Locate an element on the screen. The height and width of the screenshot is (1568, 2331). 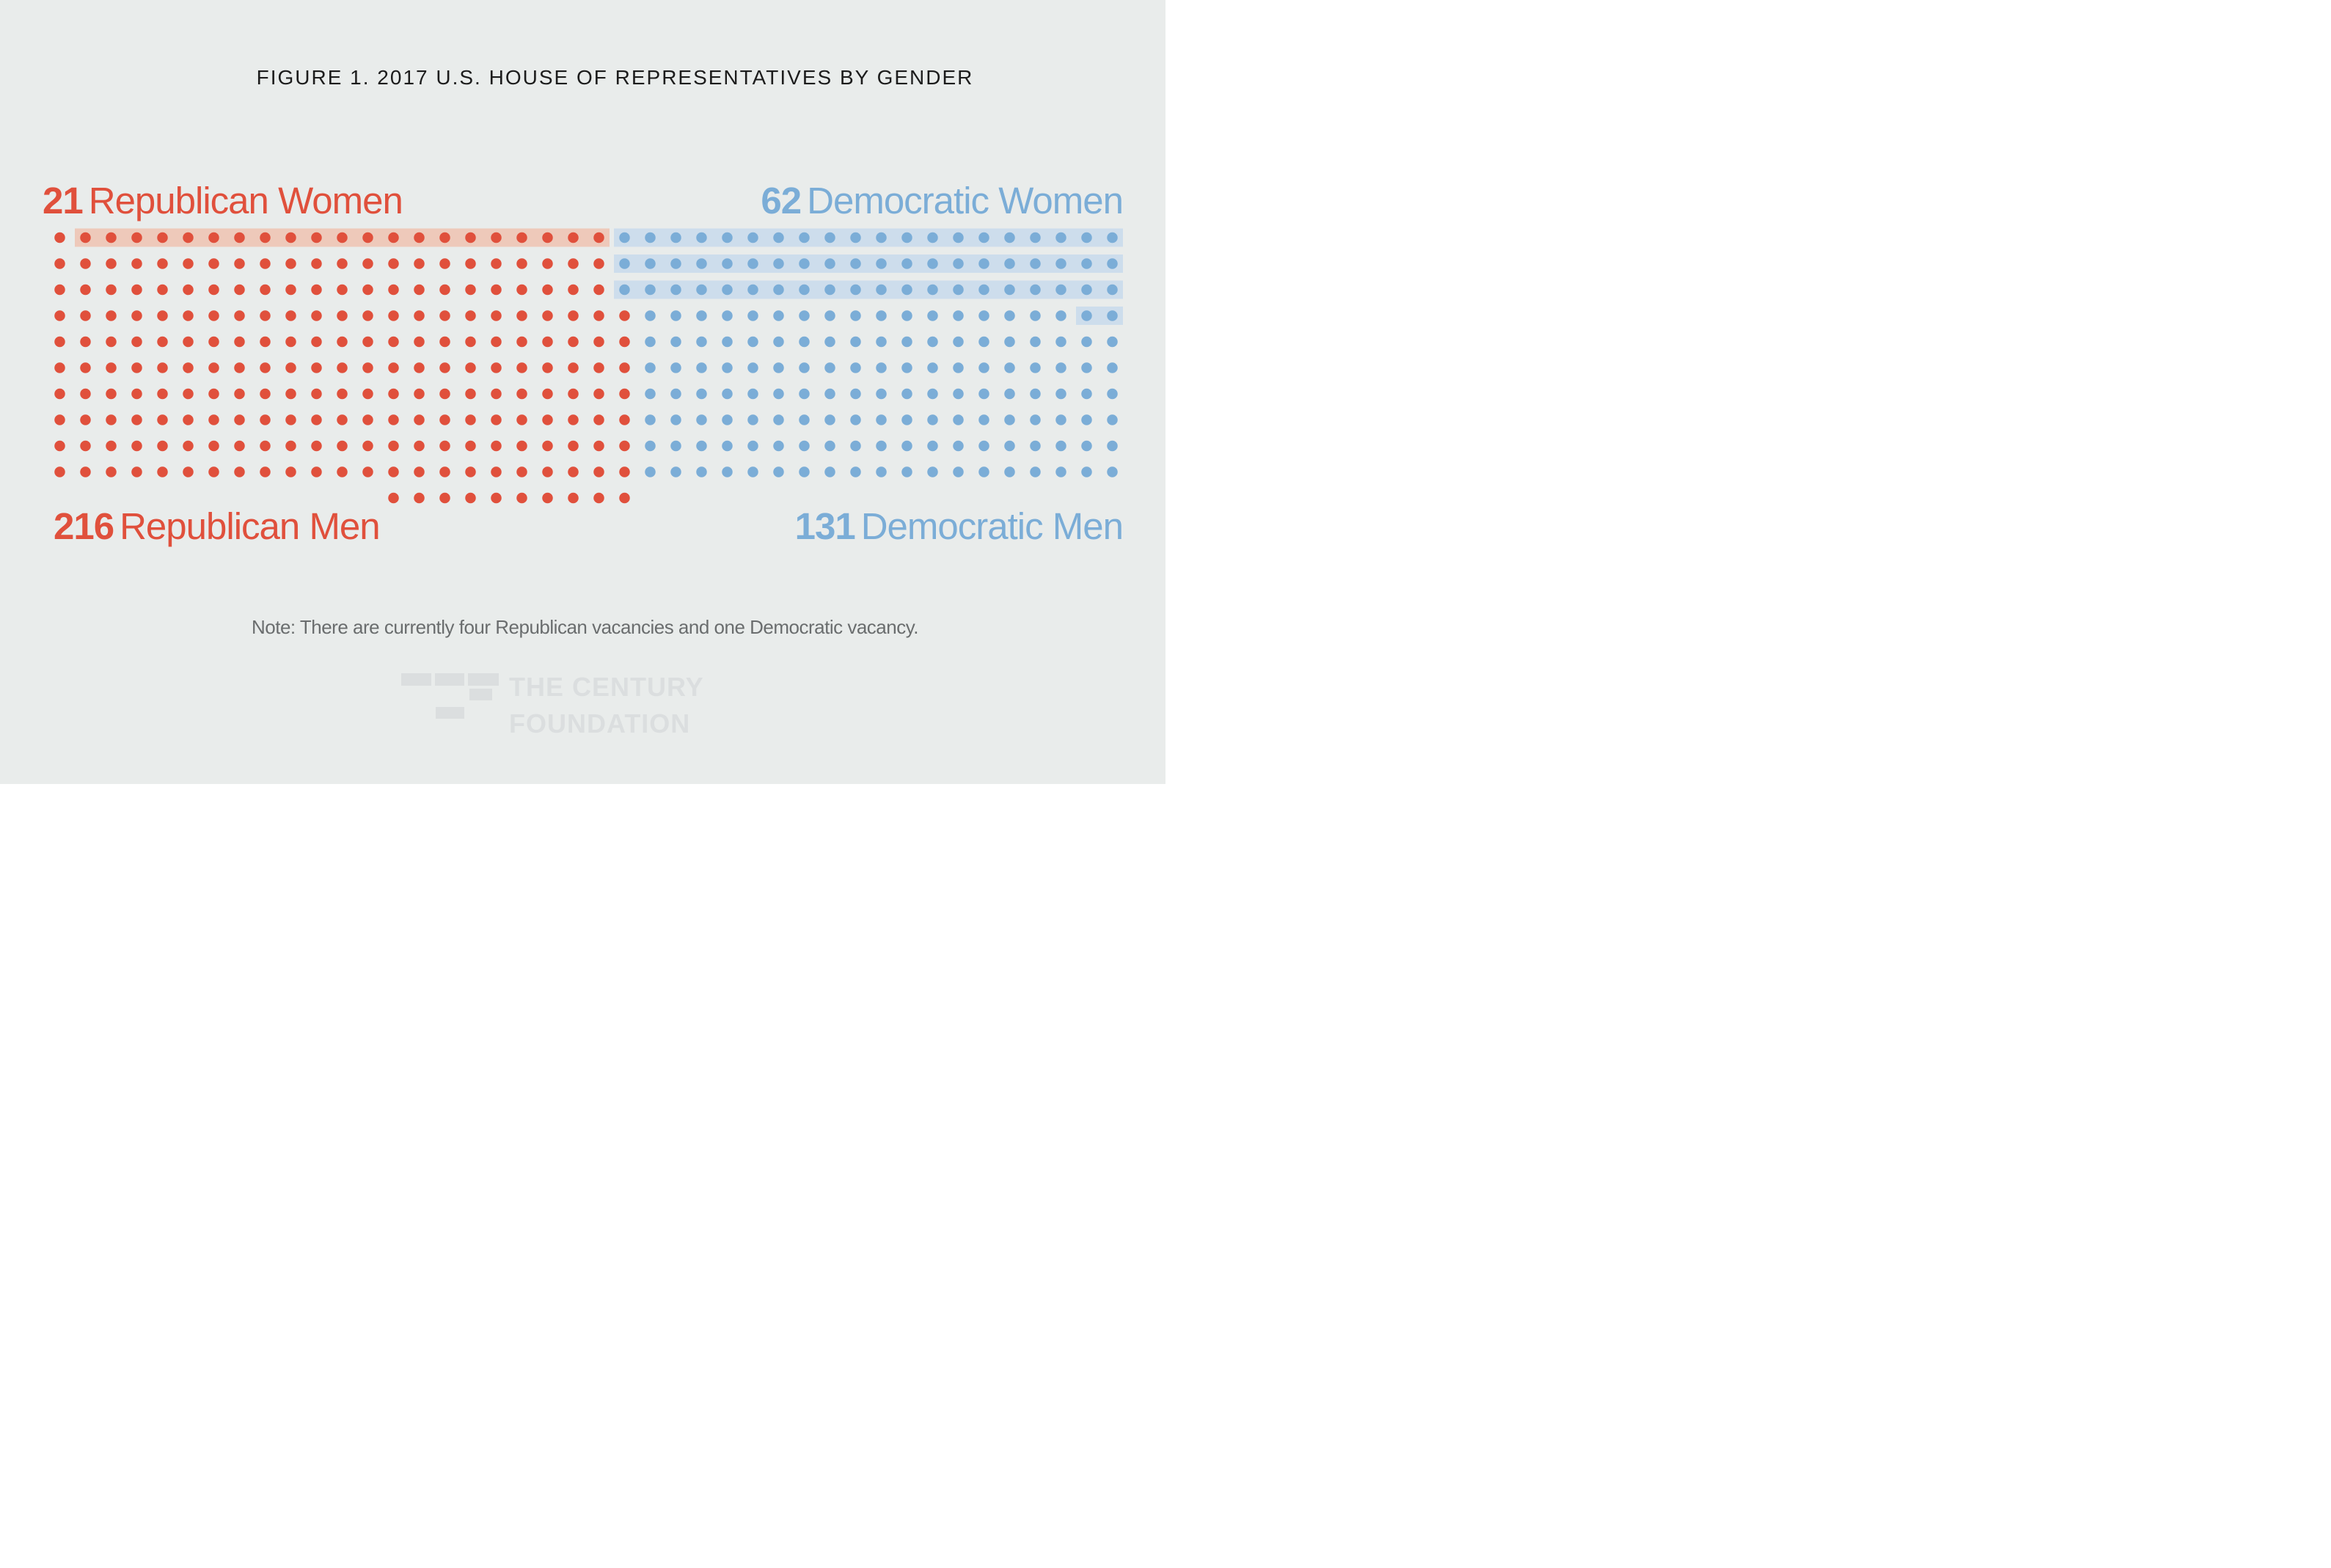
democratic-women-label: 62 Democratic Women is located at coordinates (942, 200).